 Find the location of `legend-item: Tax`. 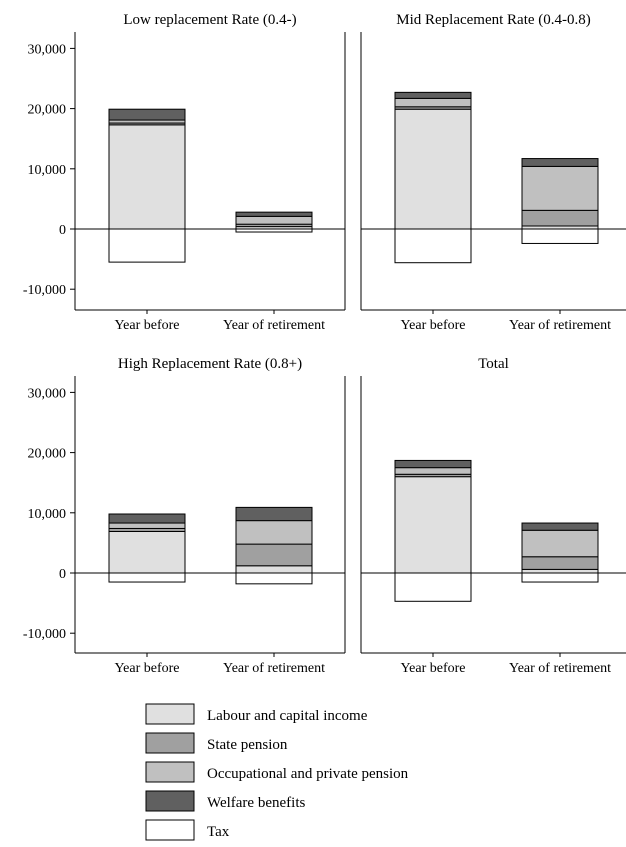

legend-item: Tax is located at coordinates (187, 830).